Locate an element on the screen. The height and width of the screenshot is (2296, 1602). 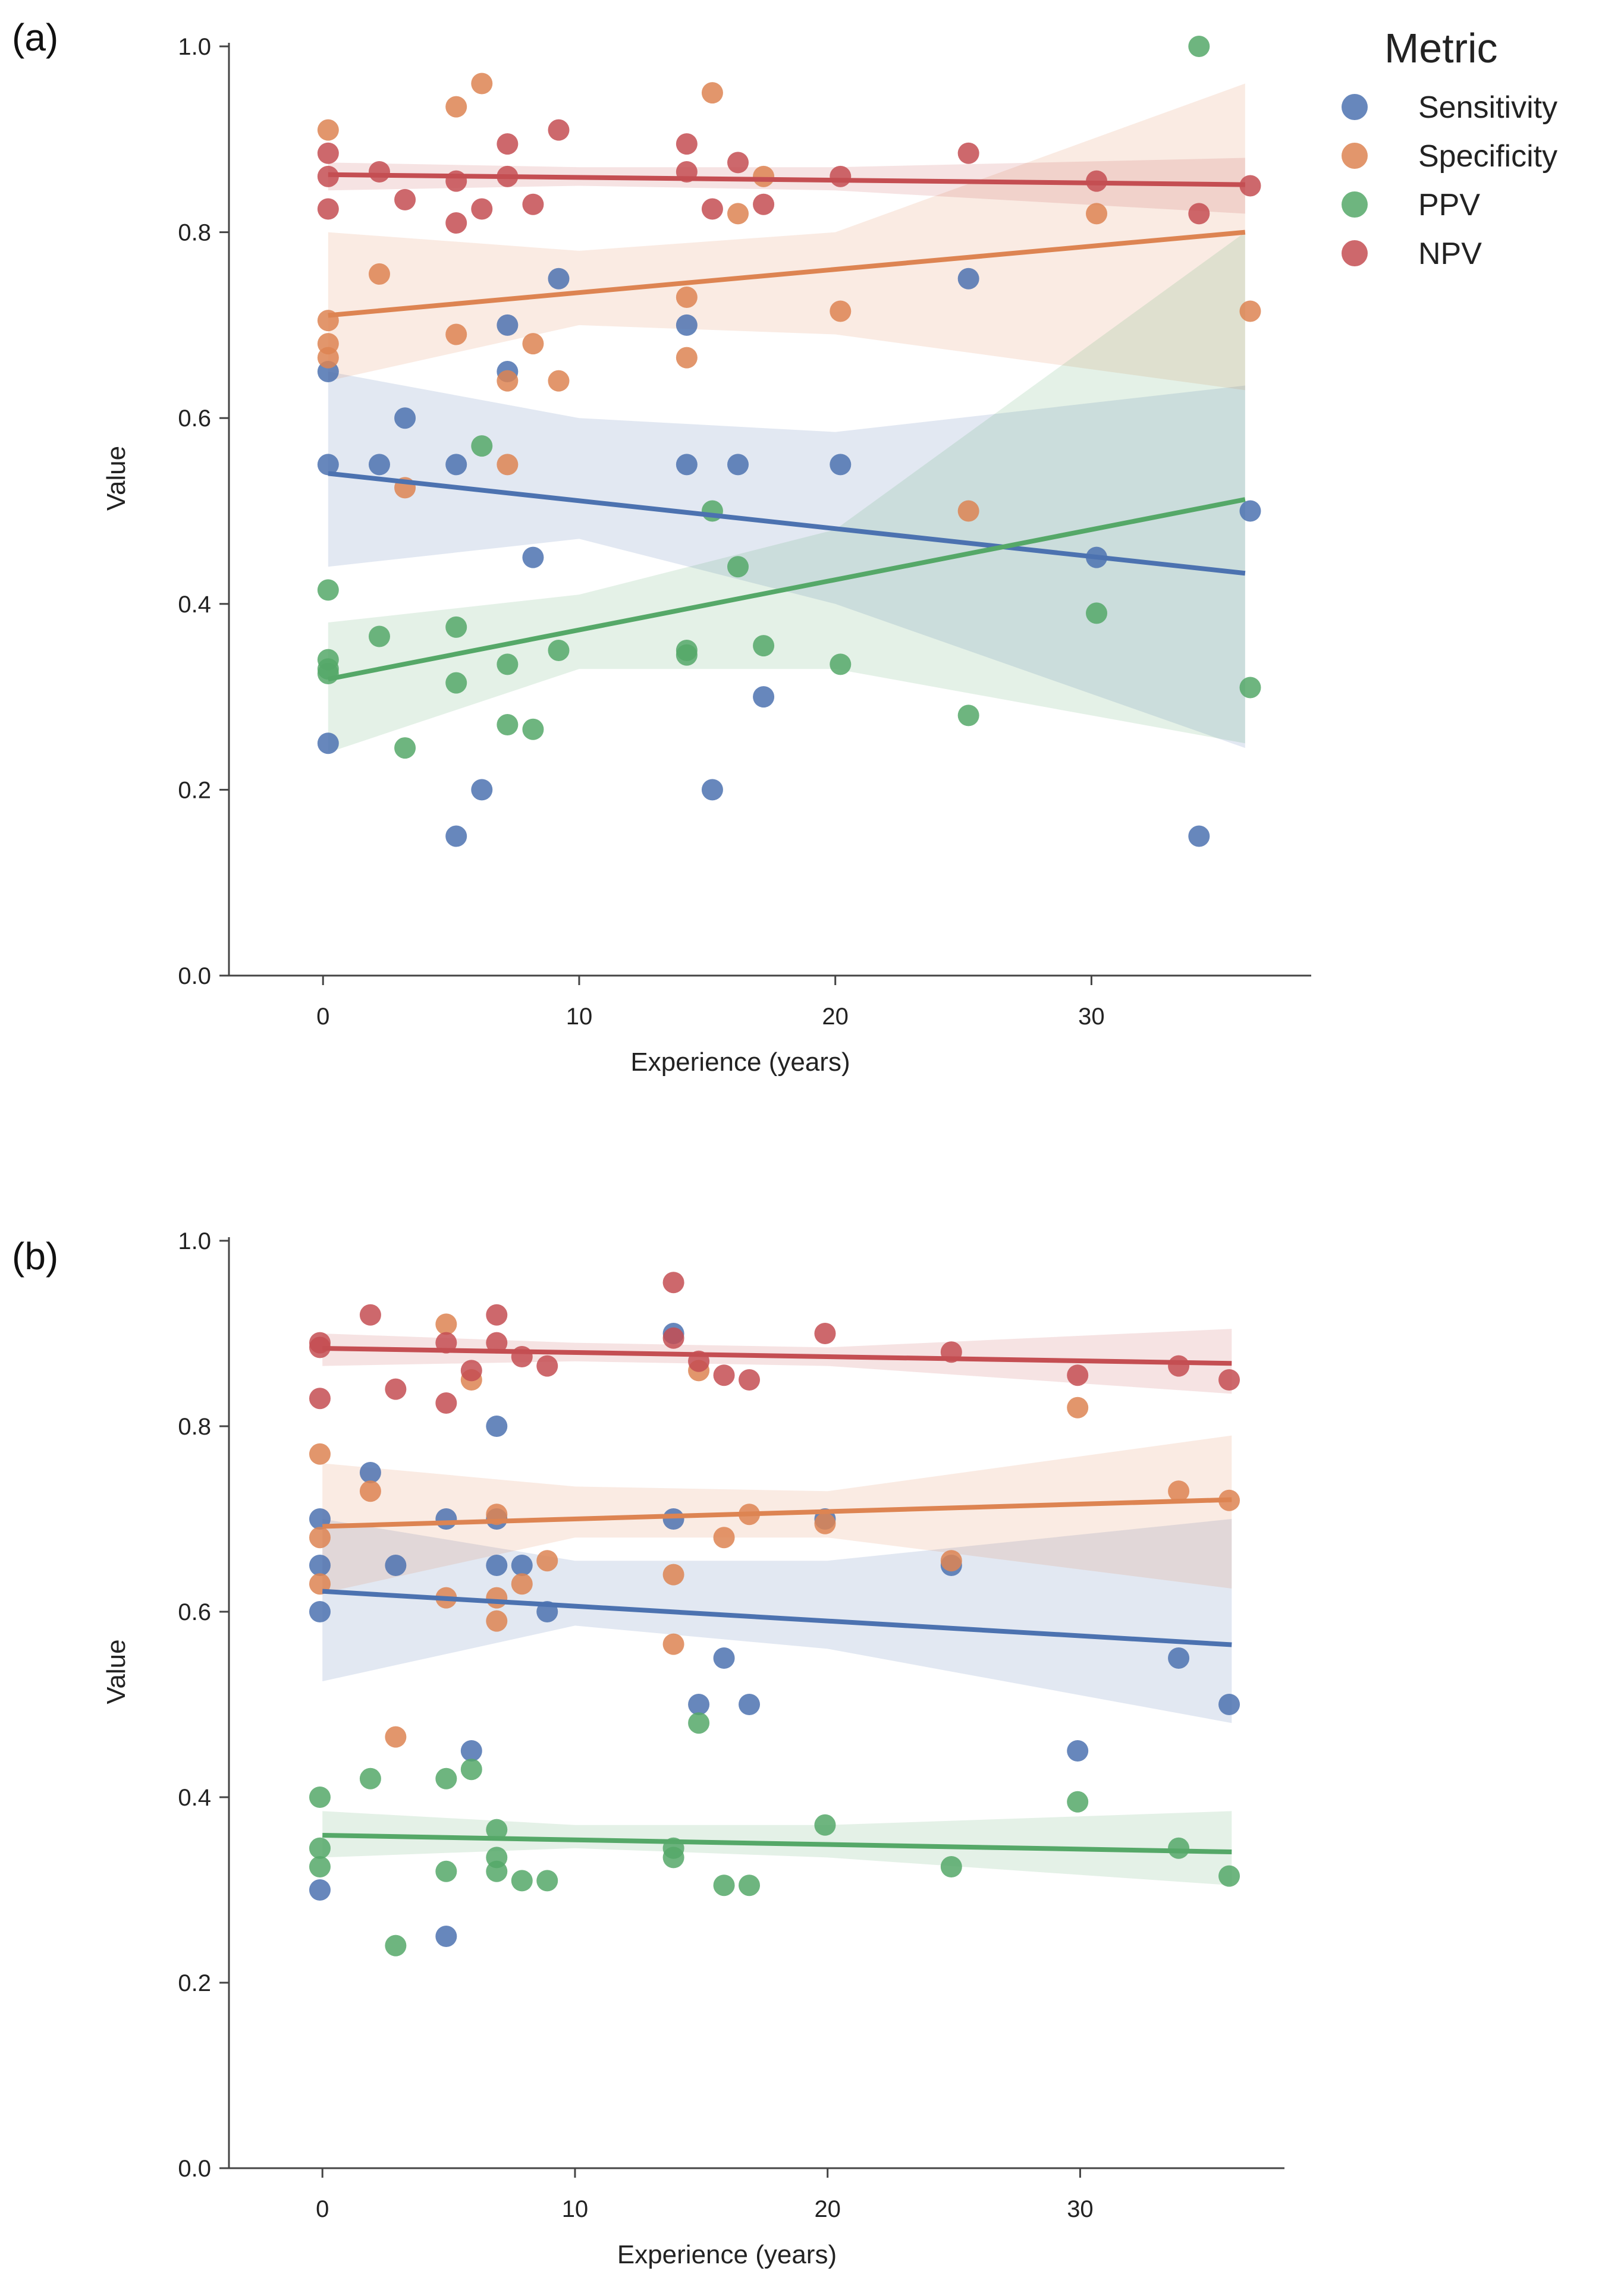
npv-regression-line is located at coordinates (777, 1355).